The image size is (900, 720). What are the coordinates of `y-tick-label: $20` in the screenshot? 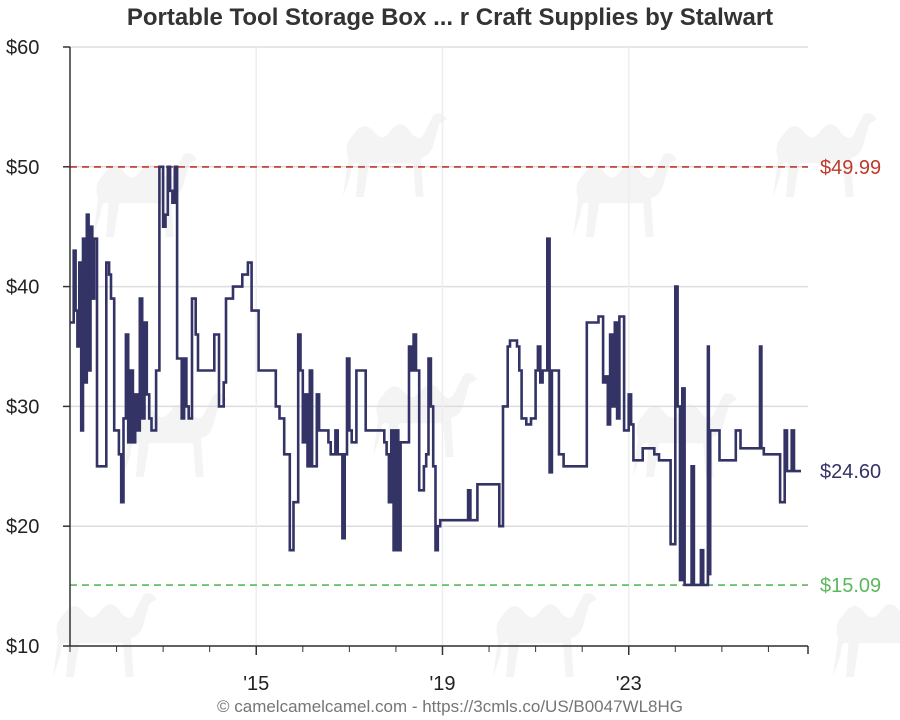 It's located at (22, 527).